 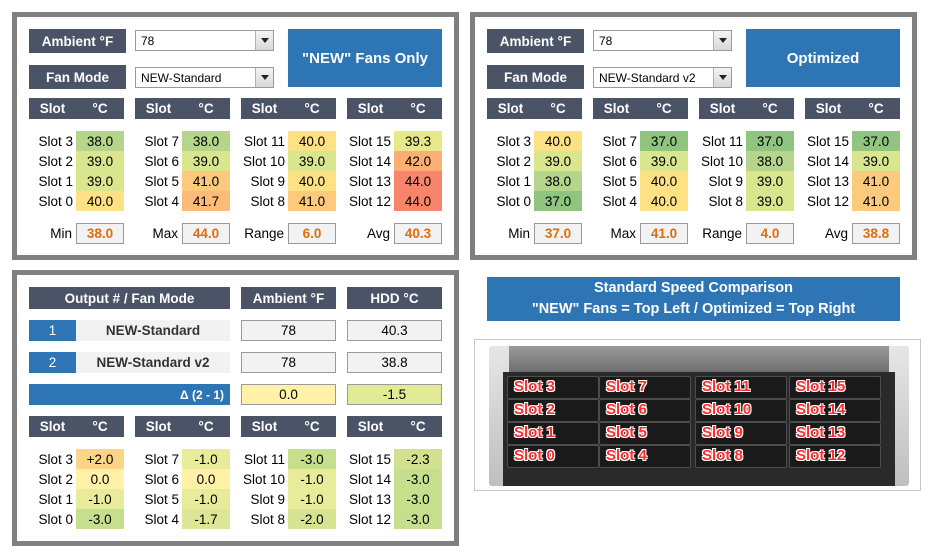 What do you see at coordinates (52, 362) in the screenshot?
I see `output-number: 2` at bounding box center [52, 362].